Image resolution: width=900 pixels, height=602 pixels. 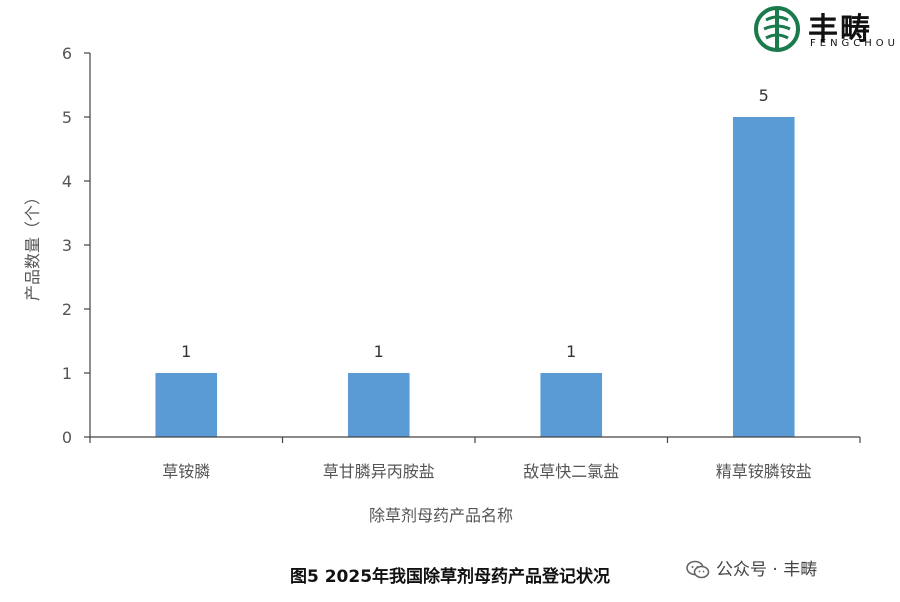 What do you see at coordinates (186, 471) in the screenshot?
I see `x-category-label: 草铵膦` at bounding box center [186, 471].